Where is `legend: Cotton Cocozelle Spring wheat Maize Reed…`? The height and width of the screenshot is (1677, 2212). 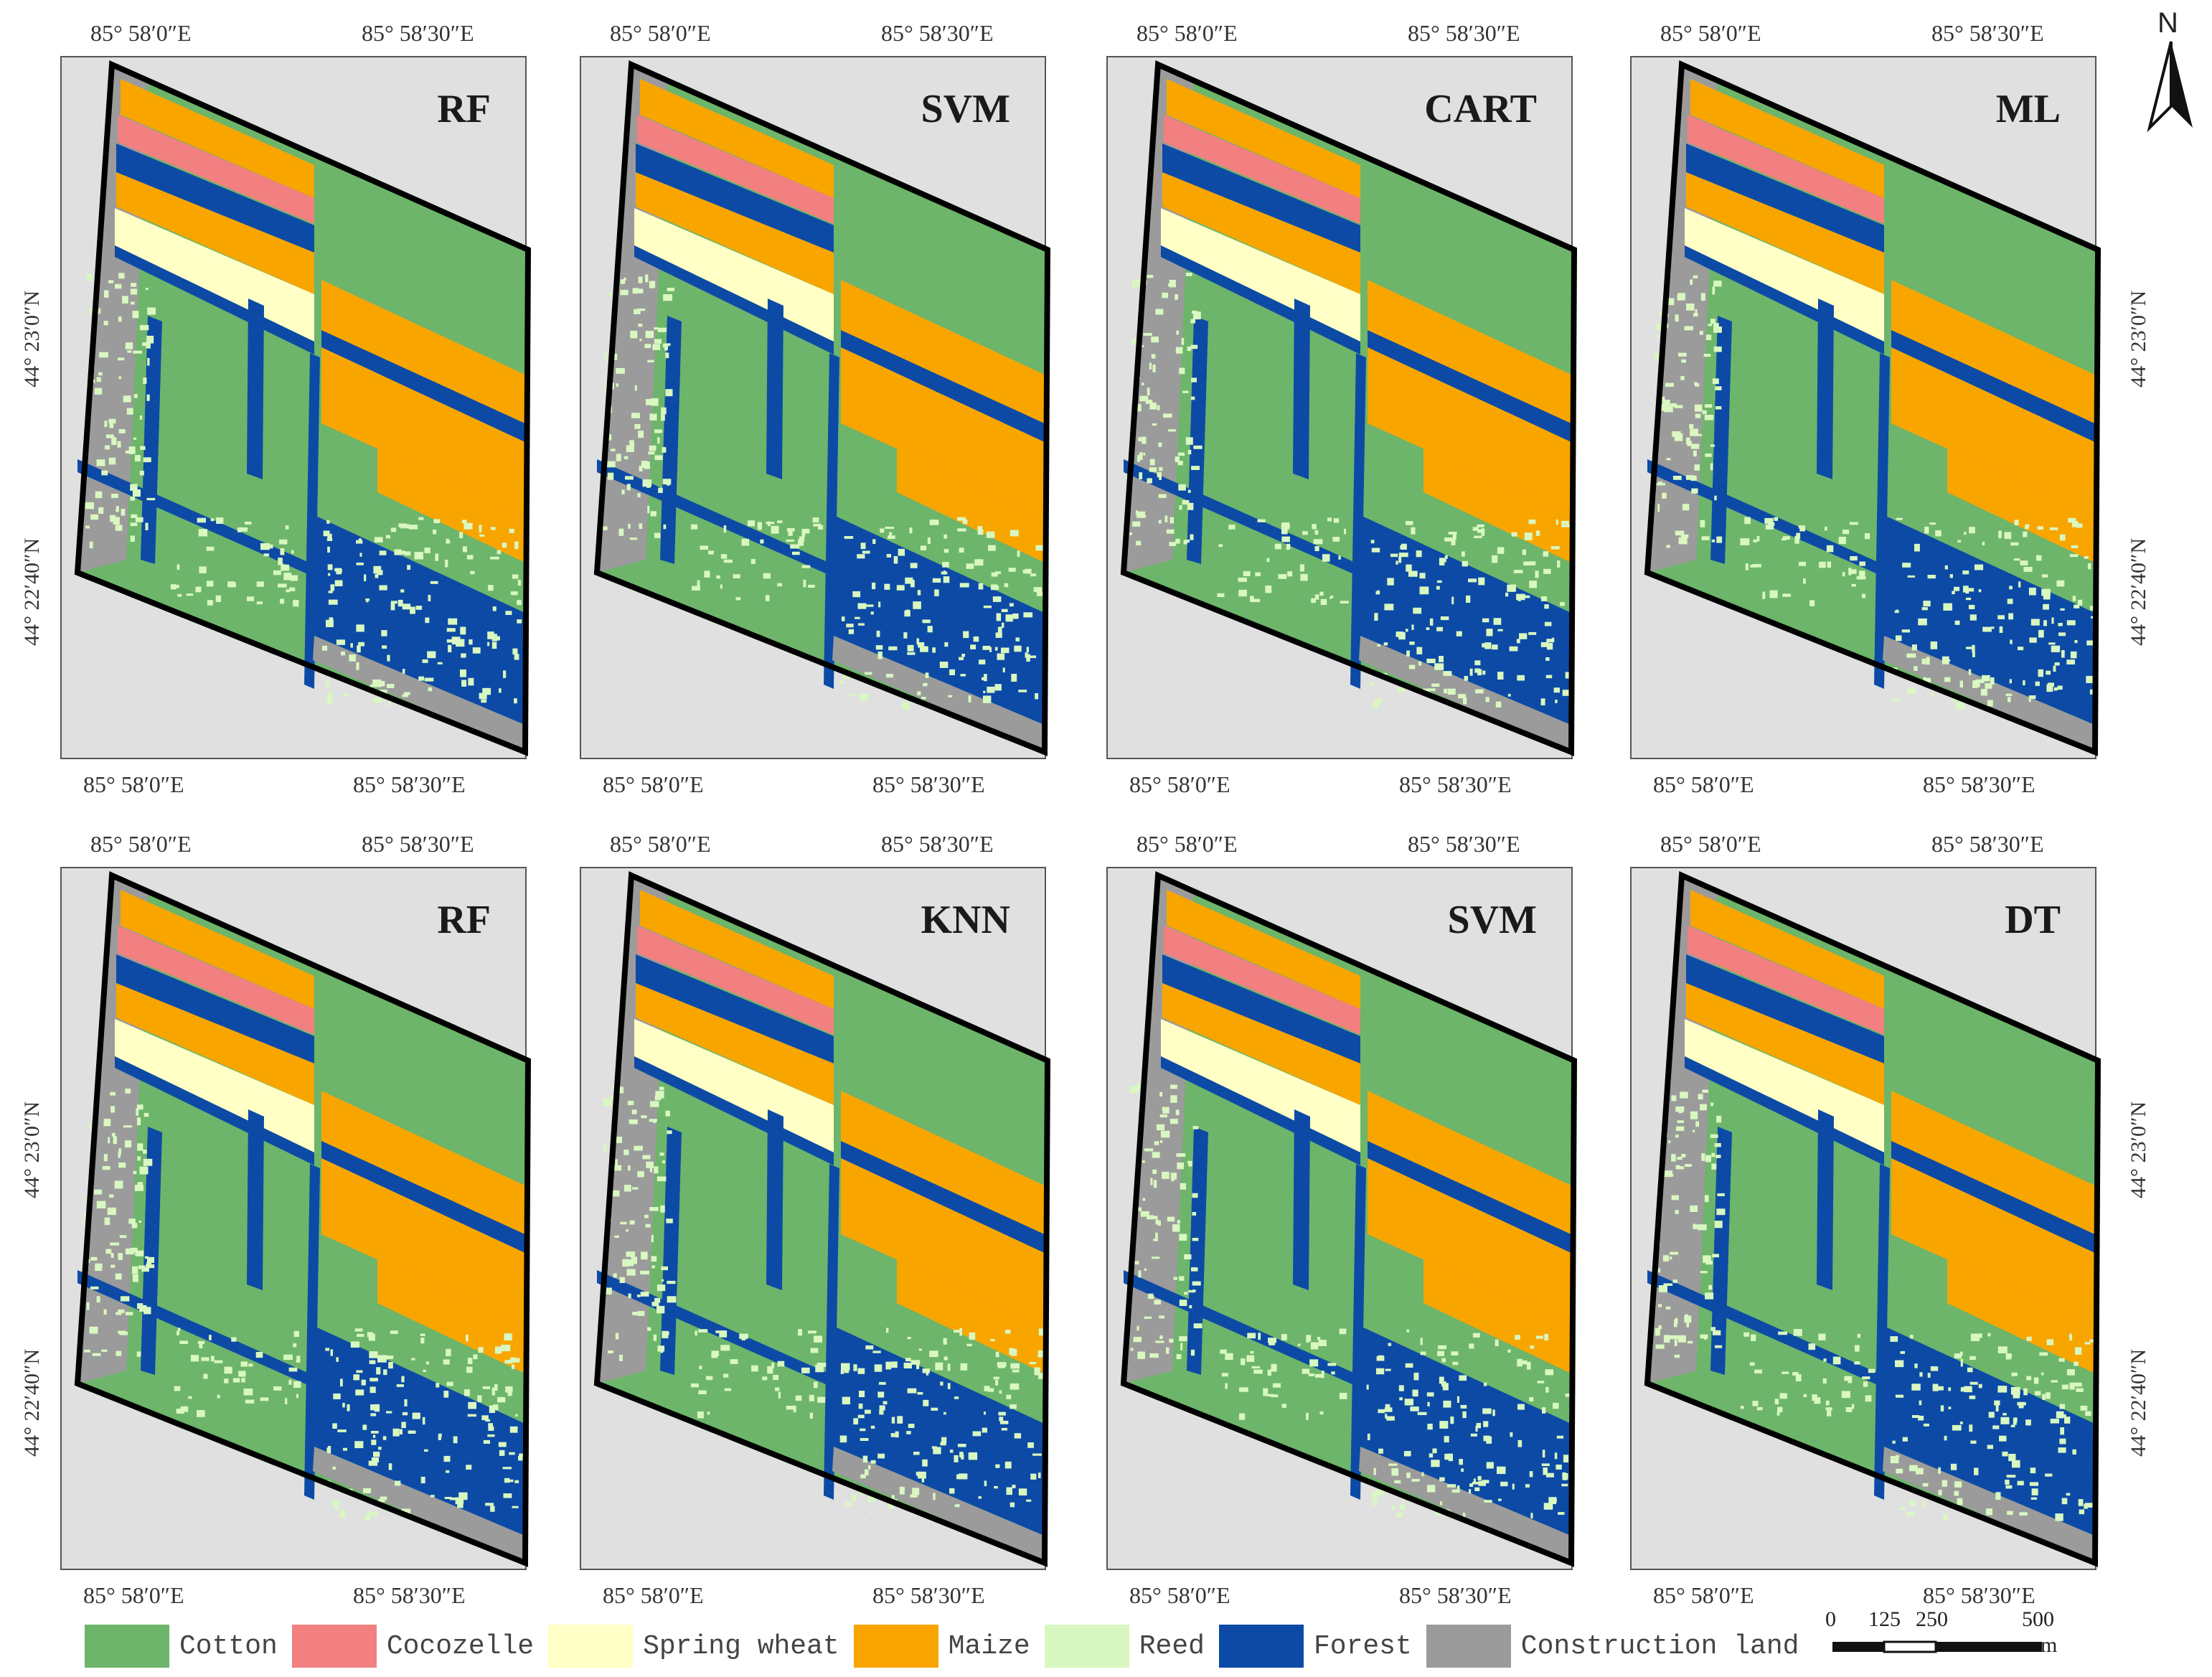
legend: Cotton Cocozelle Spring wheat Maize Reed… is located at coordinates (949, 1646).